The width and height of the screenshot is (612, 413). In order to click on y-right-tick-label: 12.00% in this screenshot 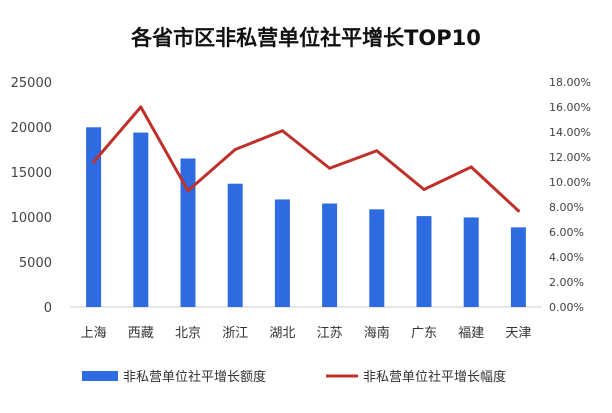, I will do `click(570, 157)`.